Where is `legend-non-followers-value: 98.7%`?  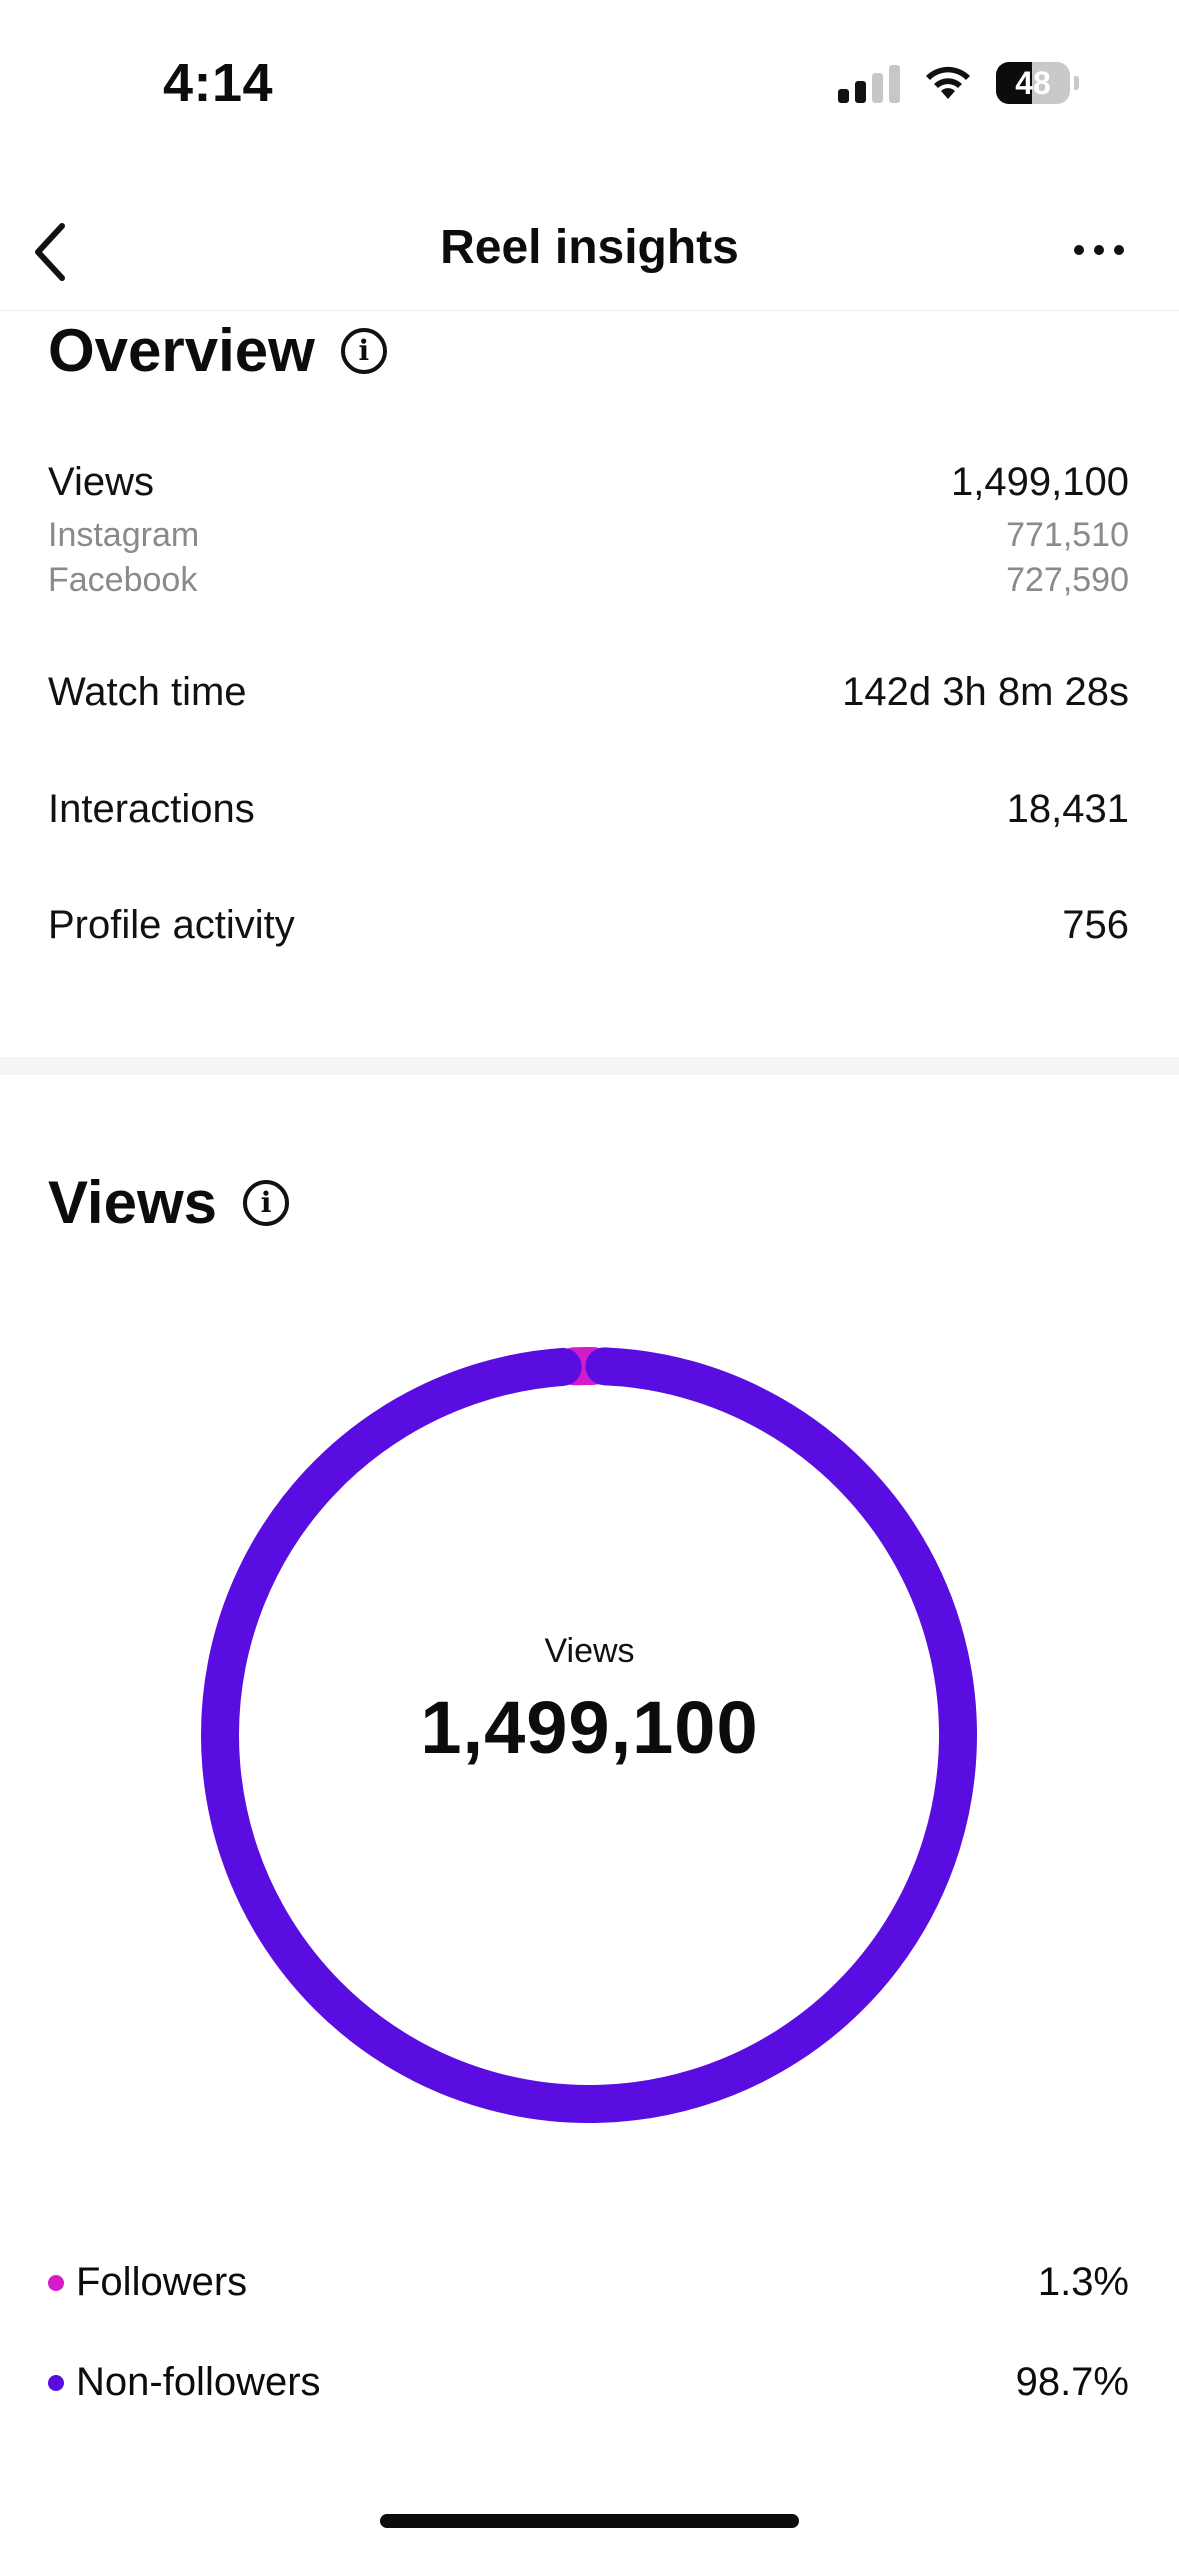 legend-non-followers-value: 98.7% is located at coordinates (1072, 2382).